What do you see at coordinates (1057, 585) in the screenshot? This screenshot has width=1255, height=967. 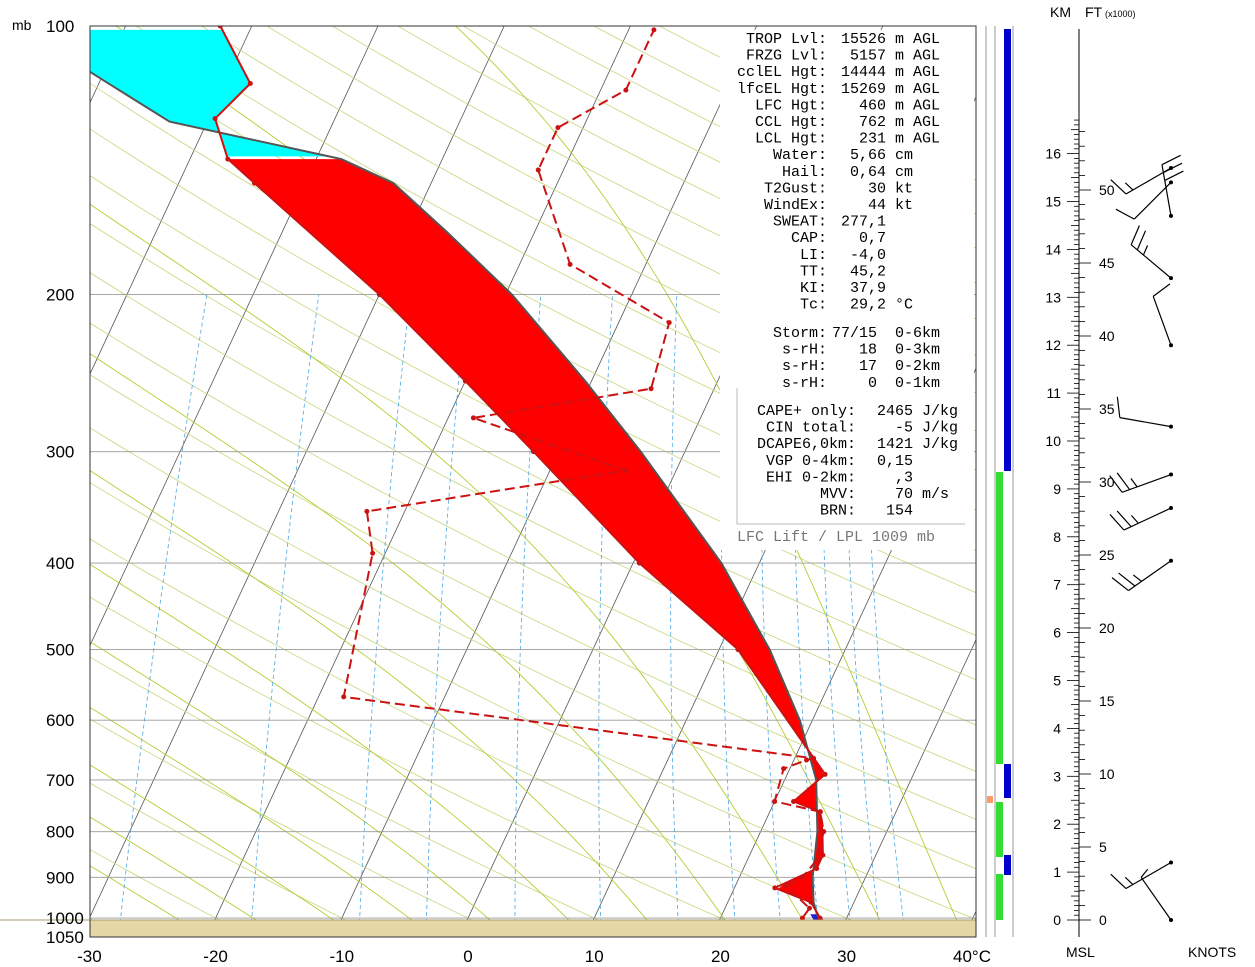 I see `km-tick-label: 7` at bounding box center [1057, 585].